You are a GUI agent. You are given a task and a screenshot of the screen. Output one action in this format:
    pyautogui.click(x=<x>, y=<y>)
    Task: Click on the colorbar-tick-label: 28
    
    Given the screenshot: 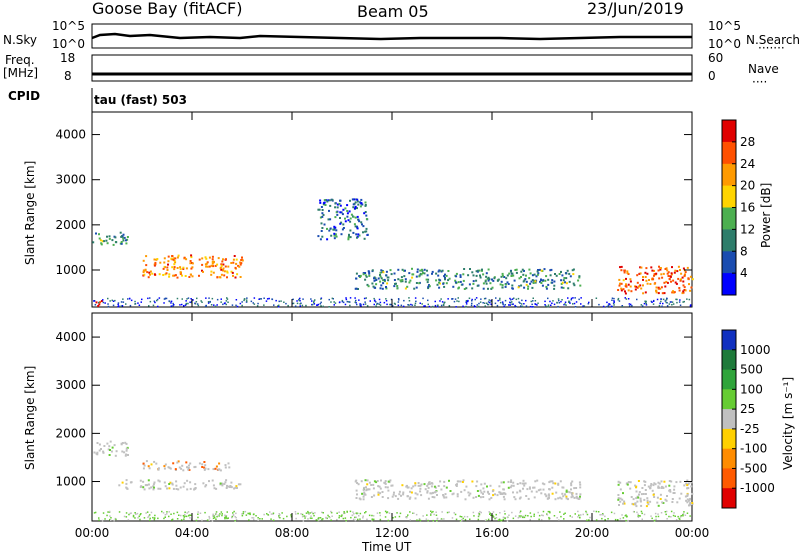 What is the action you would take?
    pyautogui.click(x=747, y=142)
    